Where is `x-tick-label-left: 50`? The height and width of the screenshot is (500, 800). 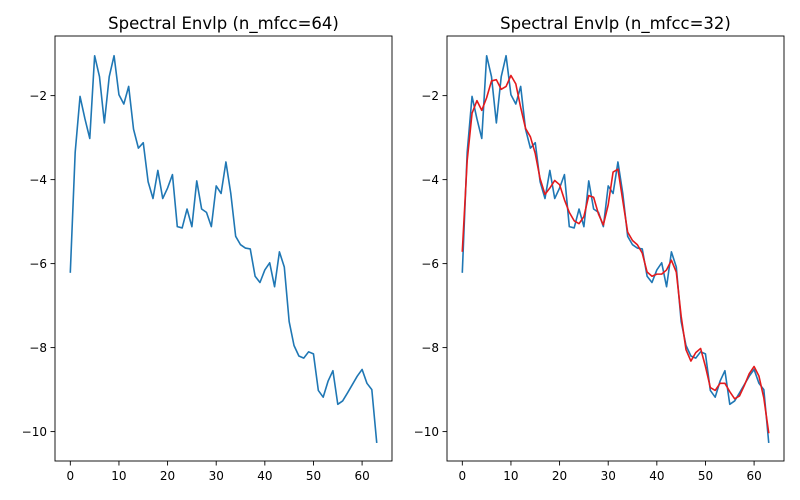 x-tick-label-left: 50 is located at coordinates (313, 476).